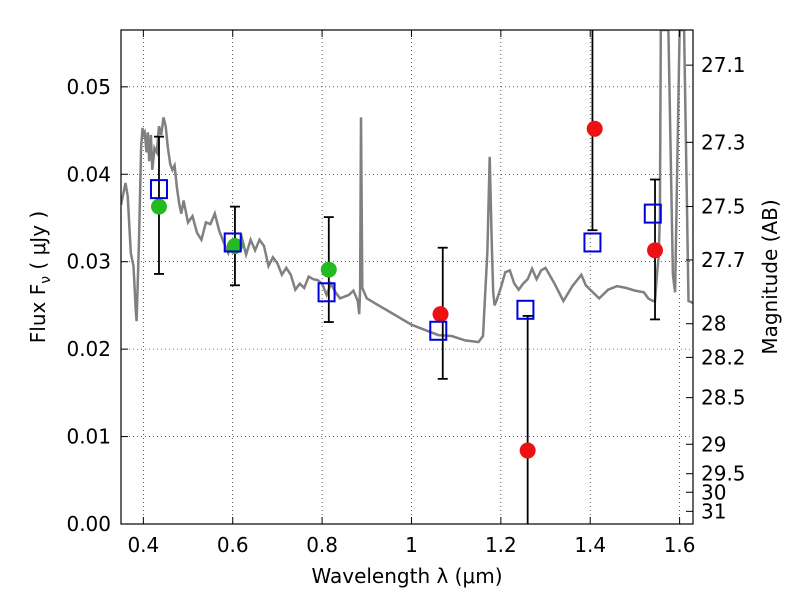 This screenshot has width=800, height=600. I want to click on magnitude-axis-label: Magnitude (AB), so click(770, 276).